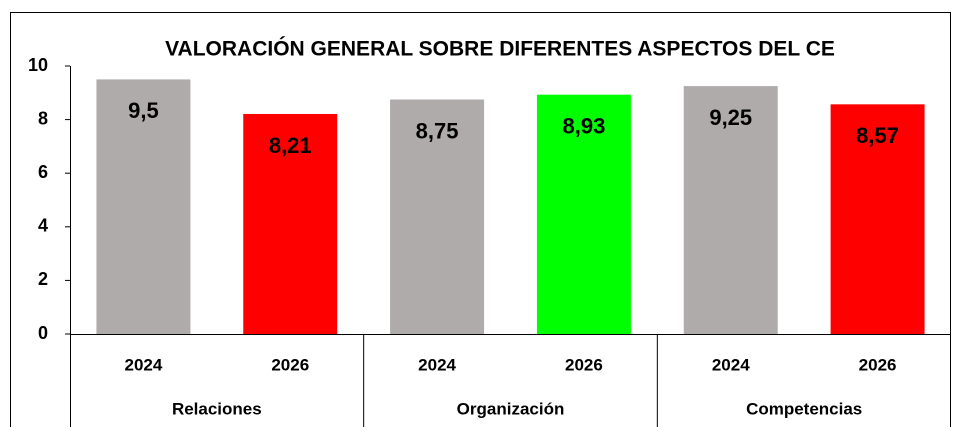  Describe the element at coordinates (43, 226) in the screenshot. I see `y-tick-label: 4` at that location.